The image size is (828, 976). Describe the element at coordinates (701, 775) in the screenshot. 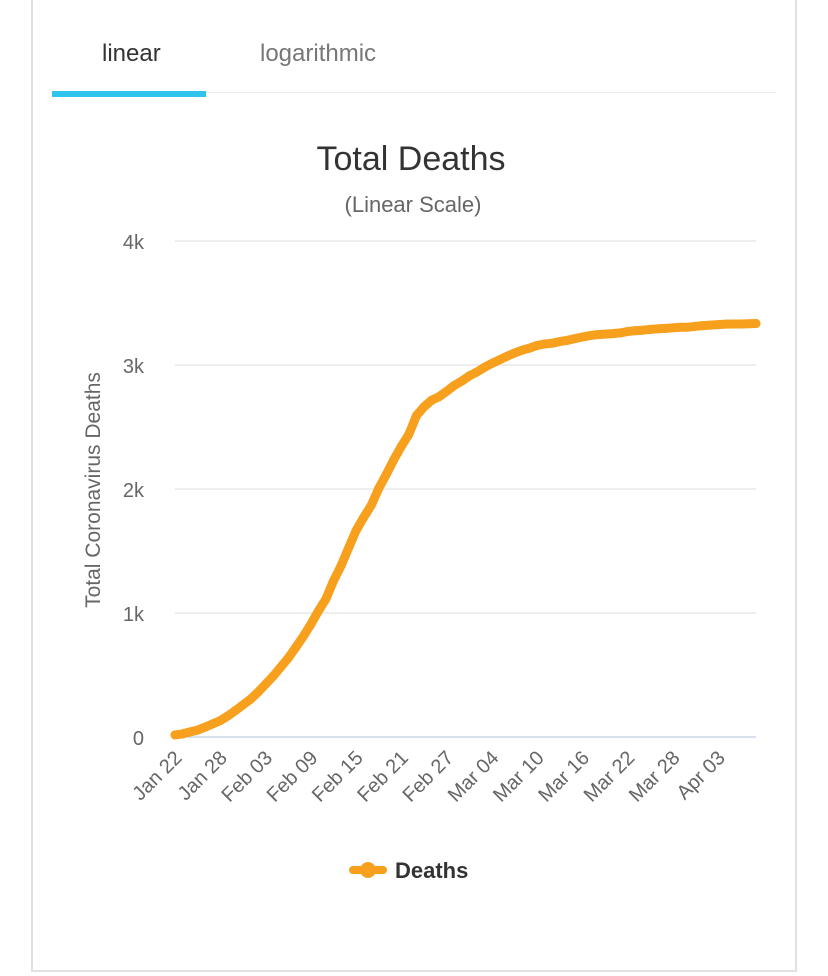

I see `x-tick-label: Apr 03` at that location.